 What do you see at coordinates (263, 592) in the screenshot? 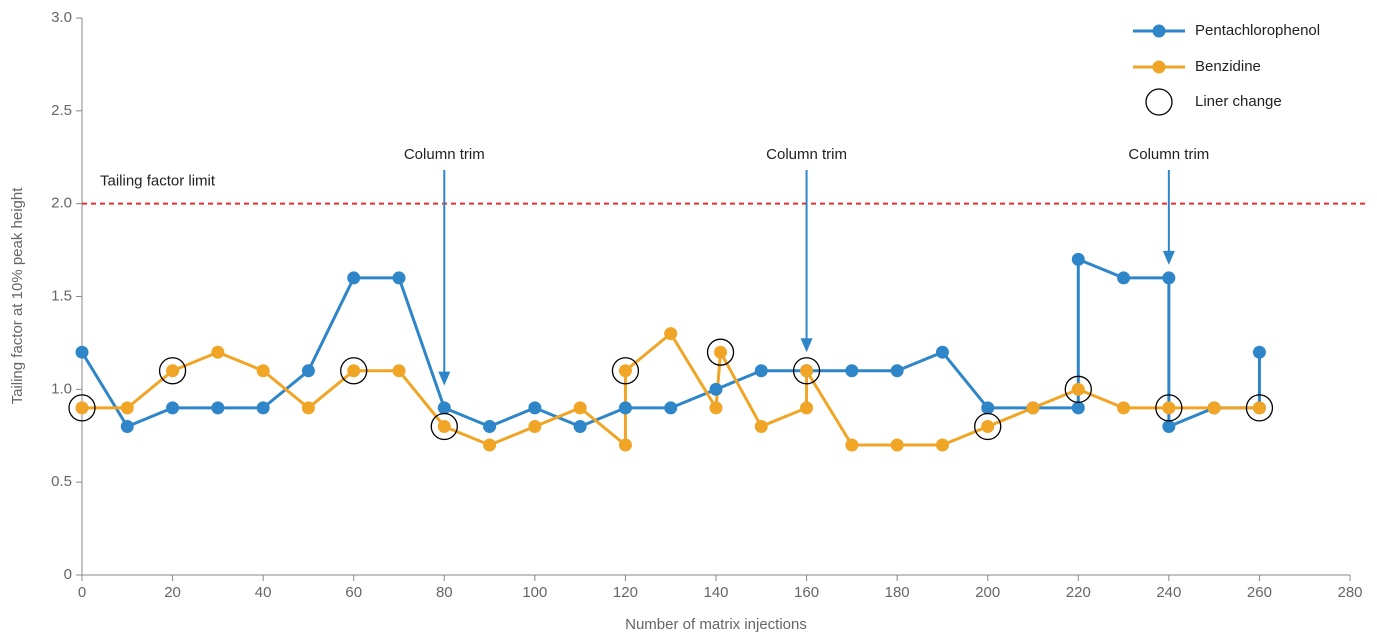
I see `x-tick-label: 40` at bounding box center [263, 592].